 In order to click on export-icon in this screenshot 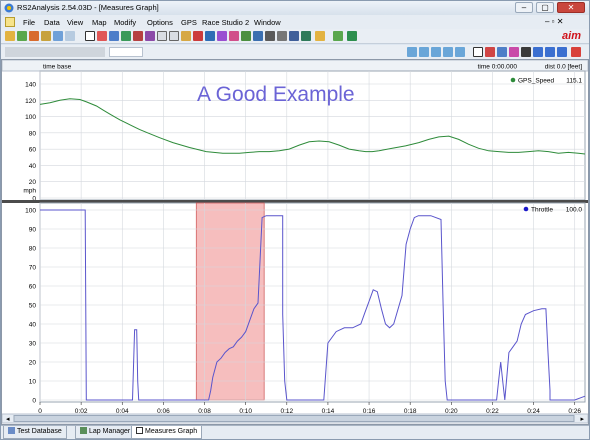, I will do `click(46, 36)`.